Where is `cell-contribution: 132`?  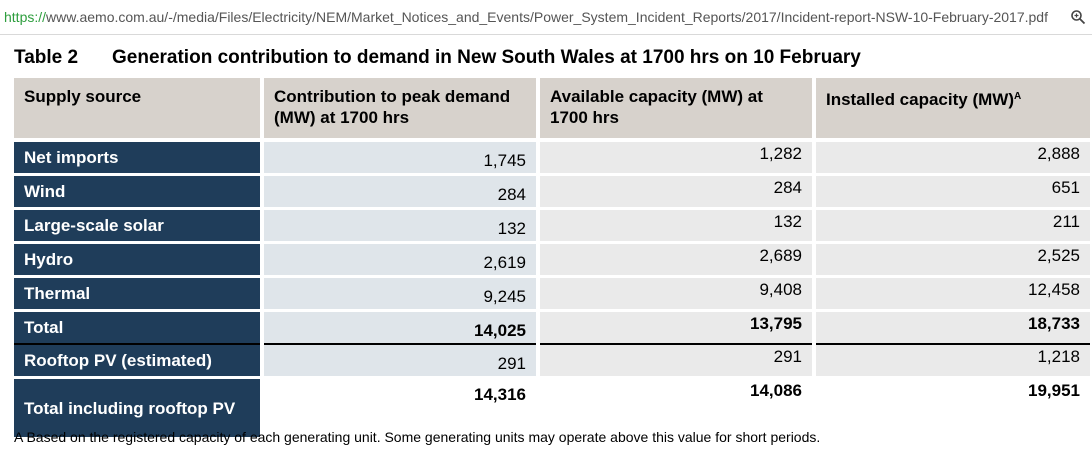
cell-contribution: 132 is located at coordinates (401, 226).